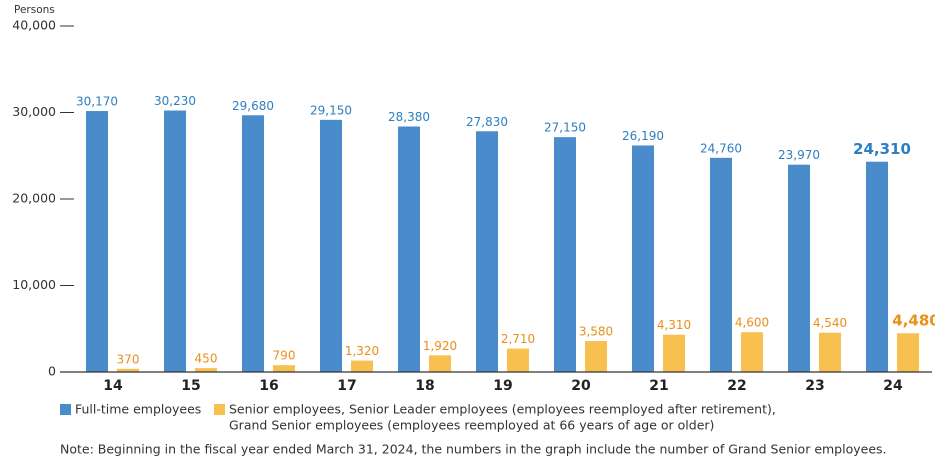  Describe the element at coordinates (34, 198) in the screenshot. I see `y-tick-label: 20,000` at that location.